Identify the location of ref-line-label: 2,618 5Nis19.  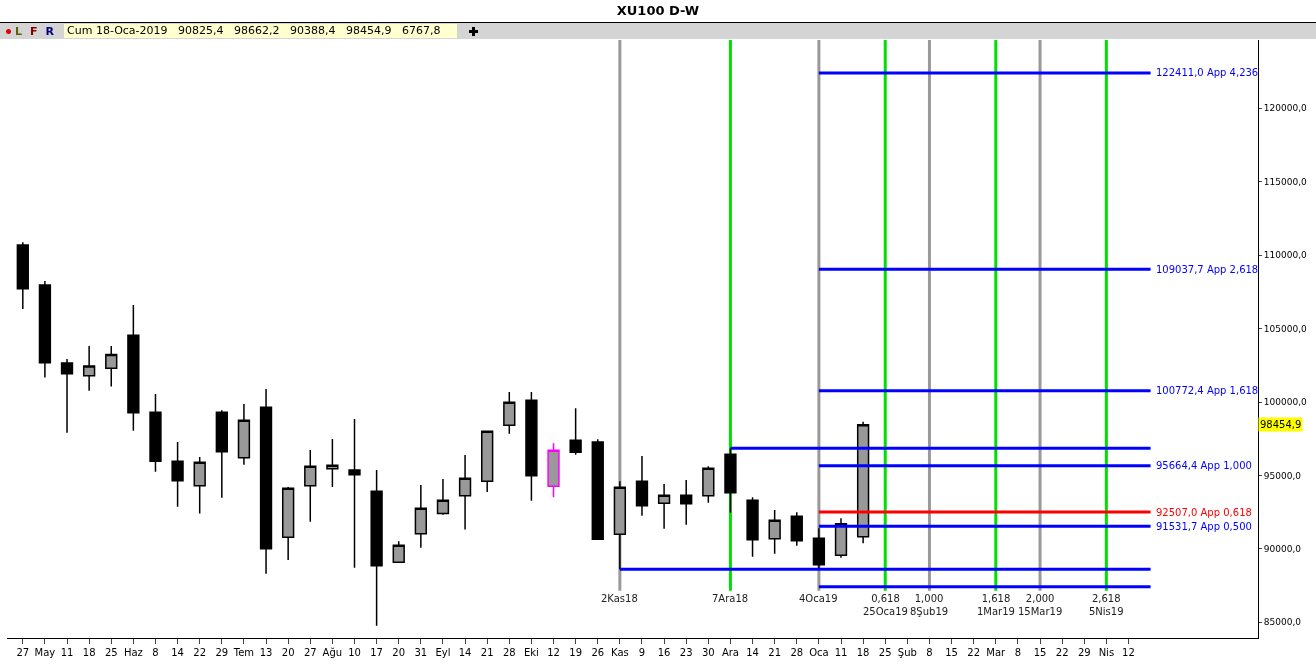
(1106, 605).